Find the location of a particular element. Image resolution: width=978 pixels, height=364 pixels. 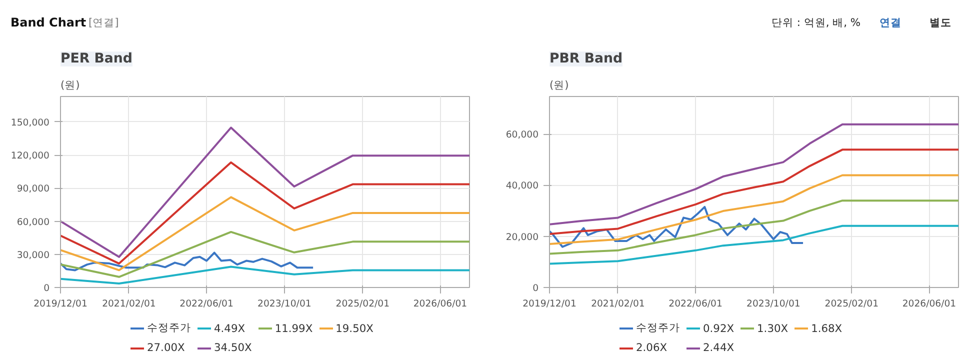

legend-label: 1.30X is located at coordinates (772, 328).